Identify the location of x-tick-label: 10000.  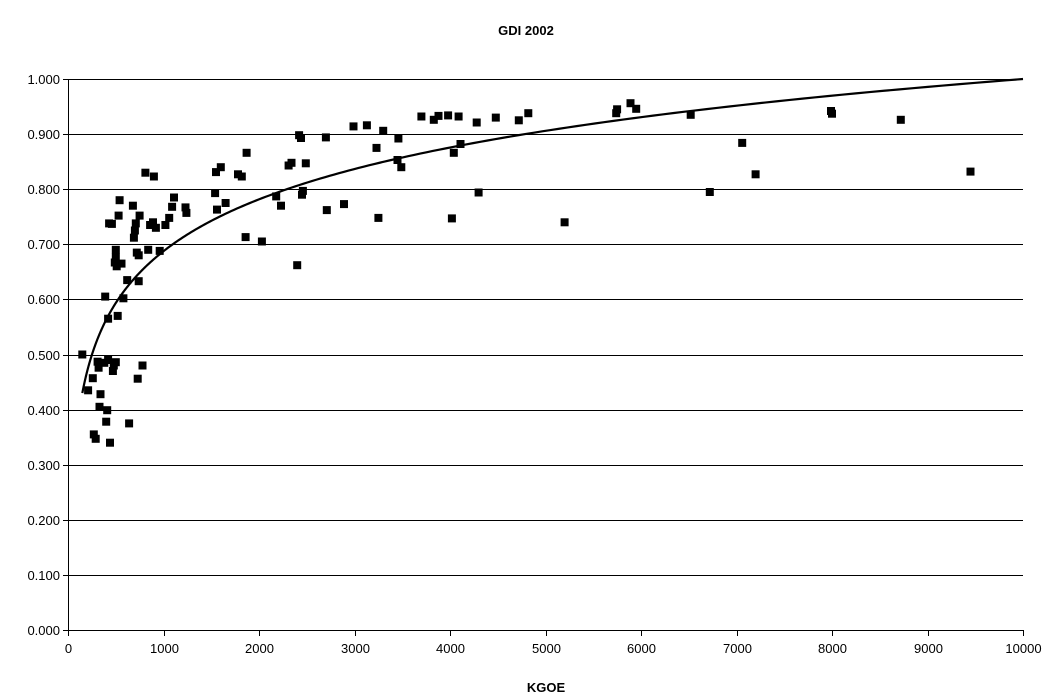
(1023, 648).